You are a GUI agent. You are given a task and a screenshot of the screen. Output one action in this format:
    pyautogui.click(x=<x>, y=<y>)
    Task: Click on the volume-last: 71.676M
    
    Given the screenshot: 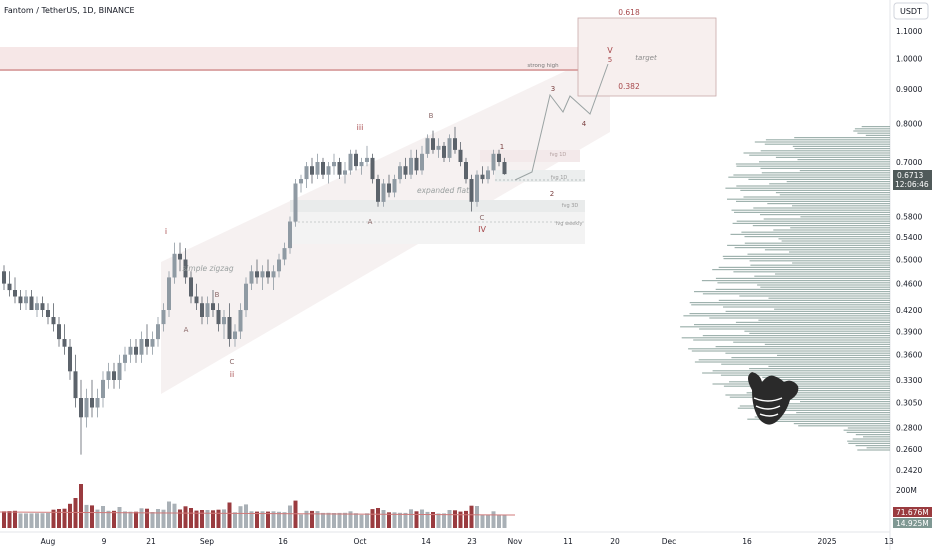 What is the action you would take?
    pyautogui.click(x=912, y=512)
    